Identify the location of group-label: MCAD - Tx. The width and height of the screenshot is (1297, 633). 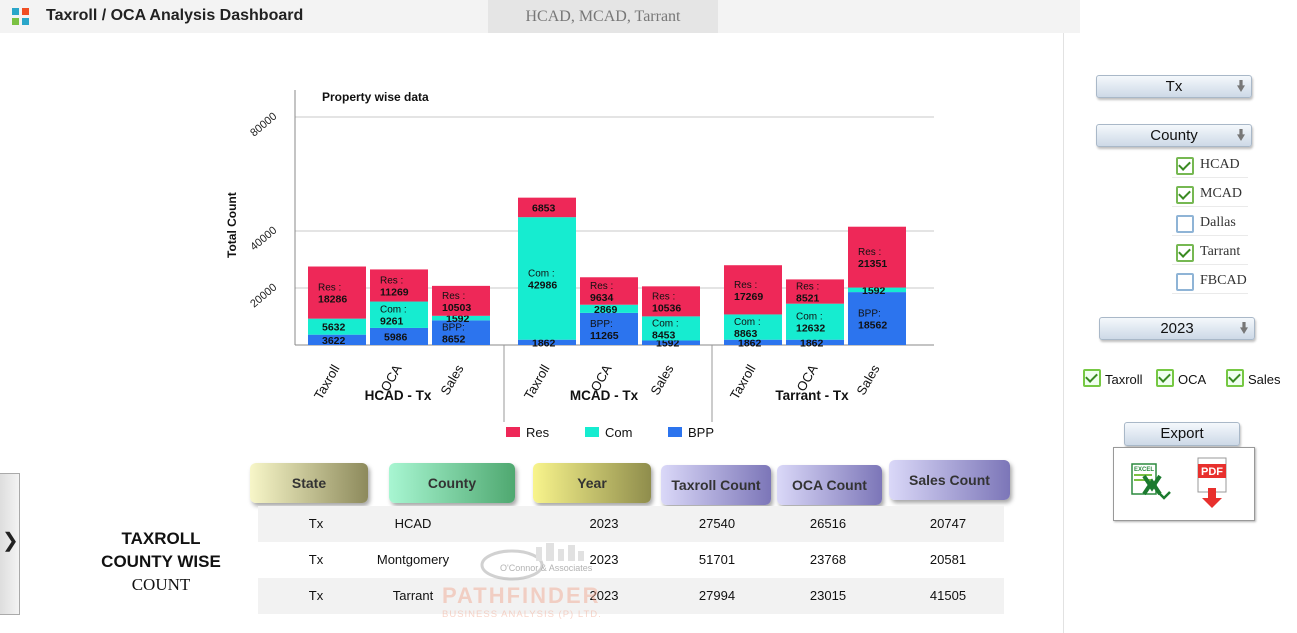
(604, 395).